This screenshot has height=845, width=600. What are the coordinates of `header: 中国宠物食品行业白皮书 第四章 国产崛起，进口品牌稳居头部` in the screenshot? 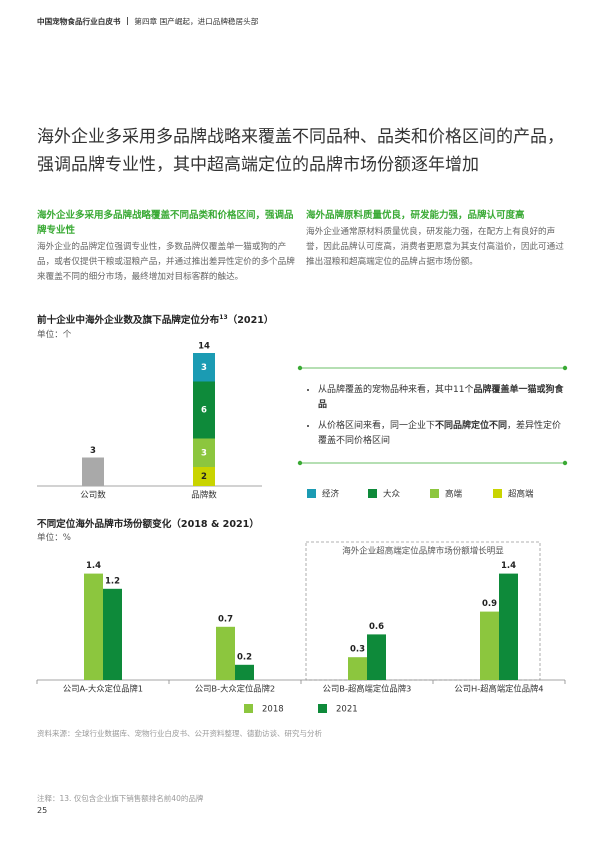 It's located at (147, 21).